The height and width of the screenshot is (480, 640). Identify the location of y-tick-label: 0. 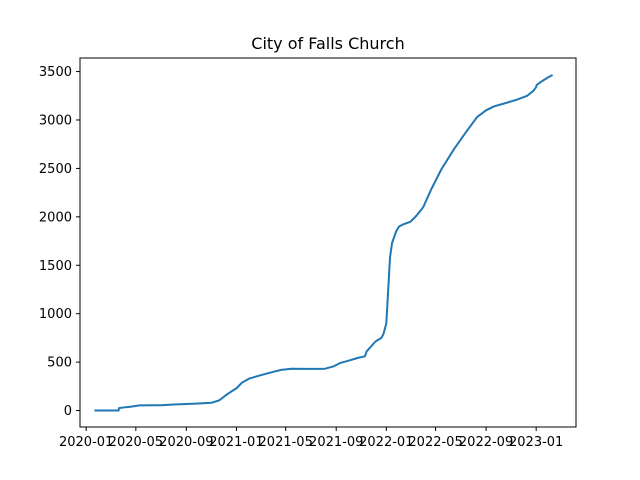
(68, 411).